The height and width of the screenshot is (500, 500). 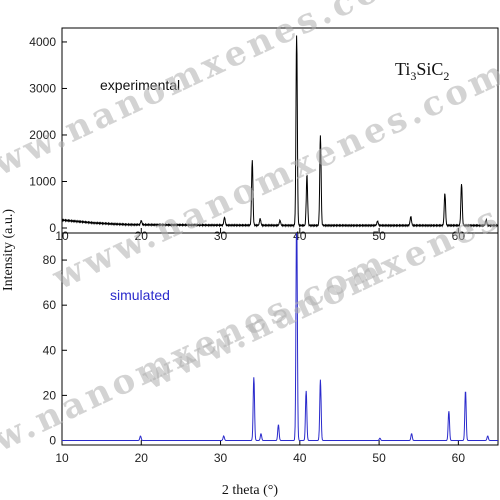 I want to click on y-tick-label: 1000, so click(x=42, y=181).